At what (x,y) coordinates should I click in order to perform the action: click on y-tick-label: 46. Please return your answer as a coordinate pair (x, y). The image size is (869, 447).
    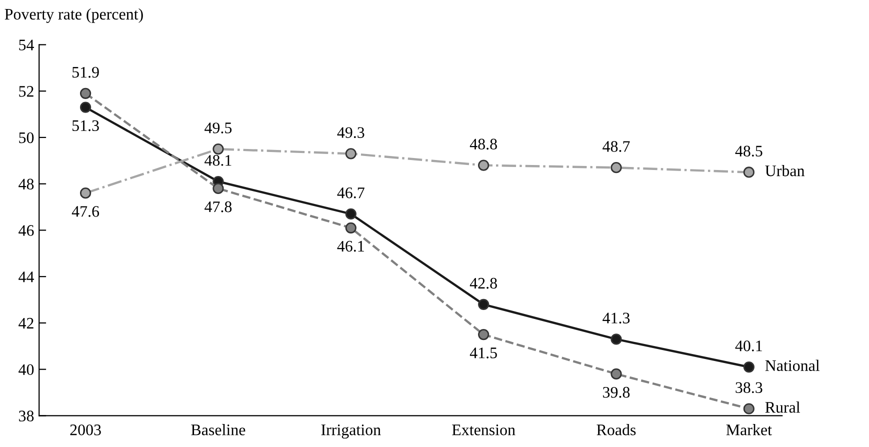
    Looking at the image, I should click on (26, 230).